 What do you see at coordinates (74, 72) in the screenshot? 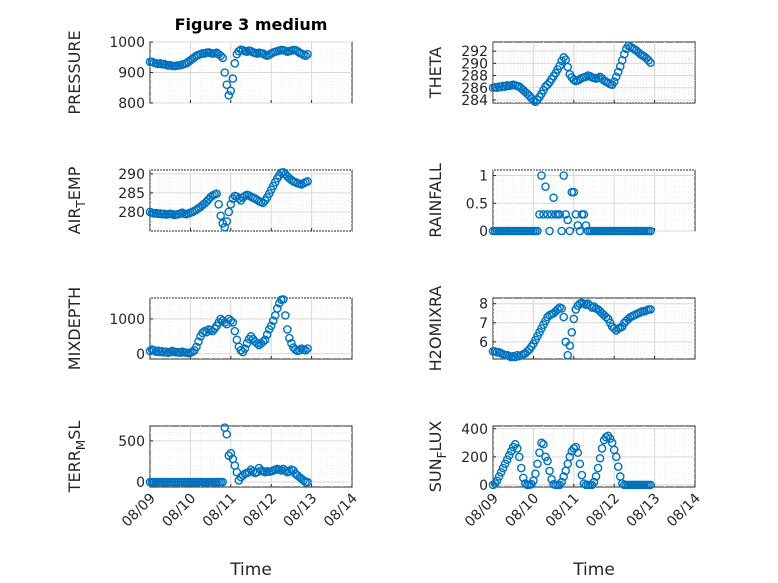
I see `pressure-y-axis-label: PRESSURE` at bounding box center [74, 72].